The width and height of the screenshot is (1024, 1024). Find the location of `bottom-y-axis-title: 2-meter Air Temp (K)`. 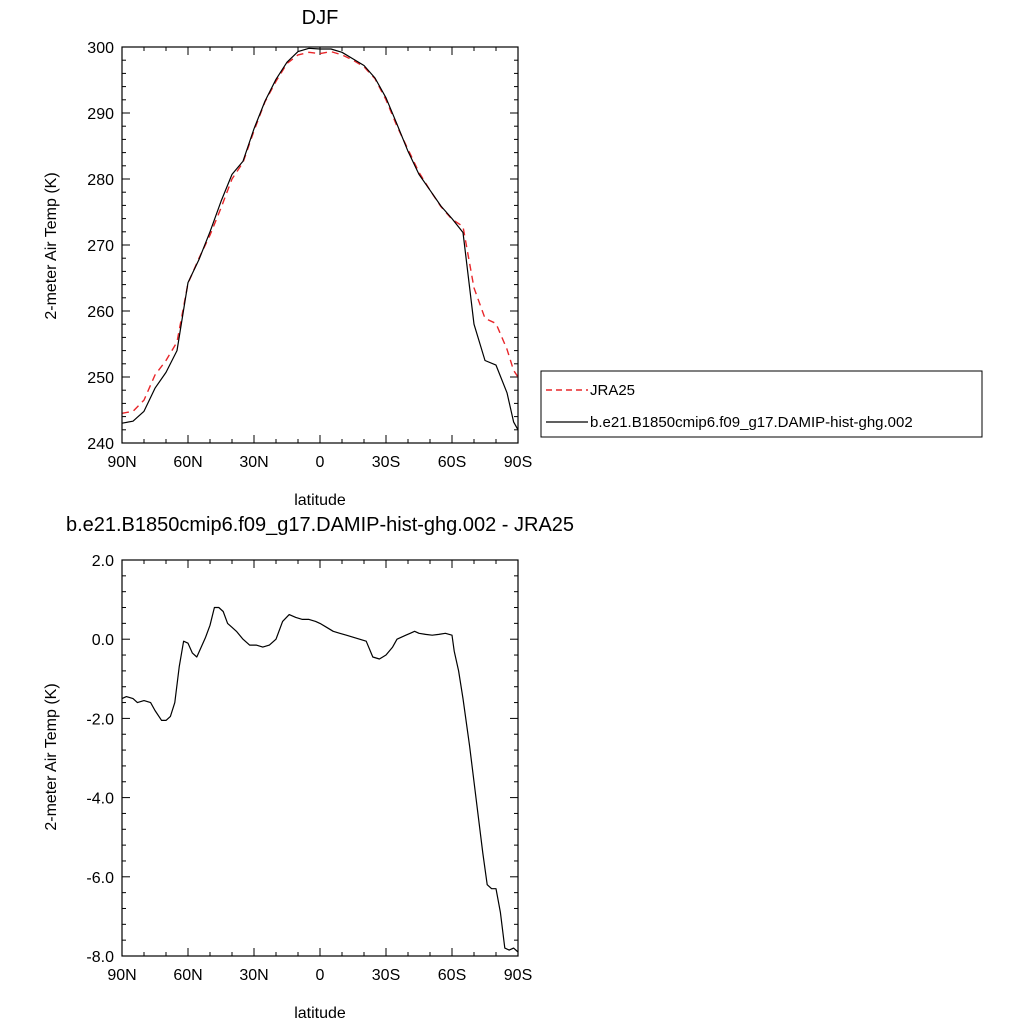

bottom-y-axis-title: 2-meter Air Temp (K) is located at coordinates (51, 756).